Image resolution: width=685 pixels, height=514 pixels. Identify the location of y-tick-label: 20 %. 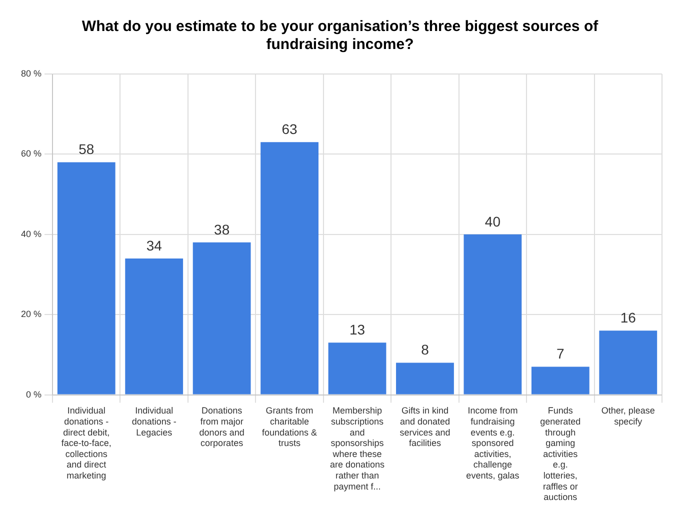
(31, 314).